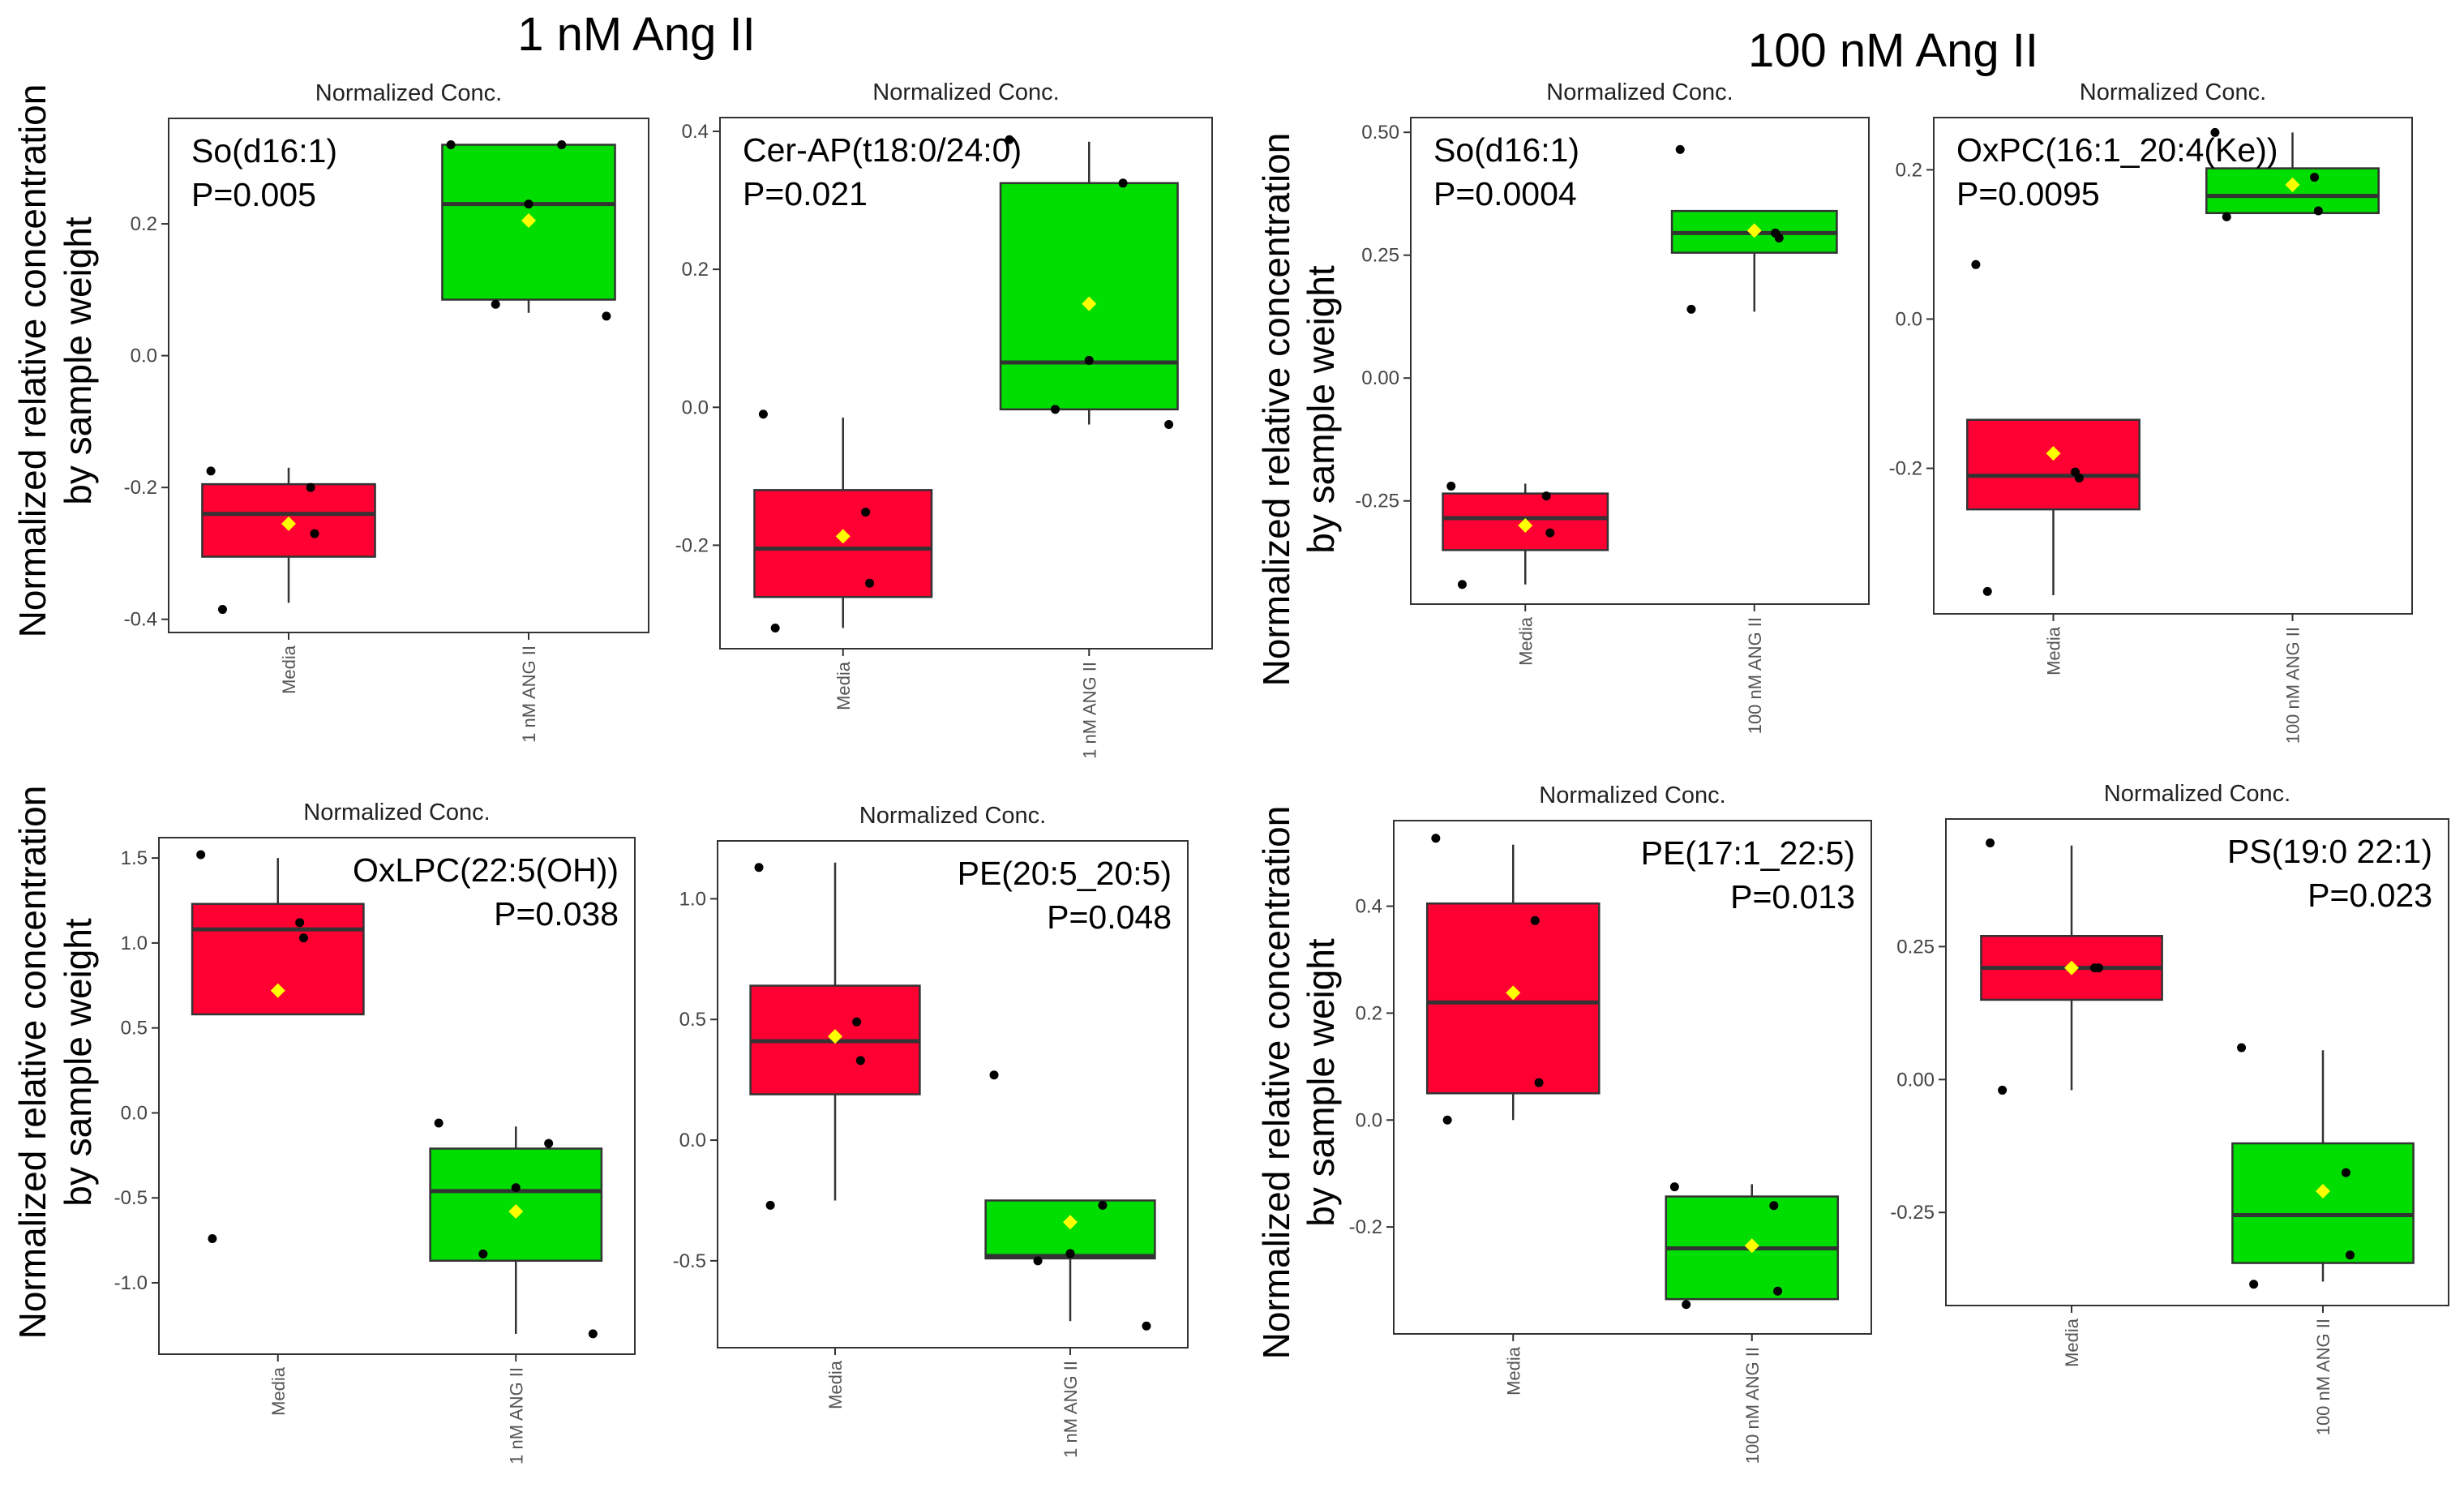 This screenshot has width=2464, height=1505. Describe the element at coordinates (636, 34) in the screenshot. I see `group-title-1nm: 1 nM Ang II` at that location.